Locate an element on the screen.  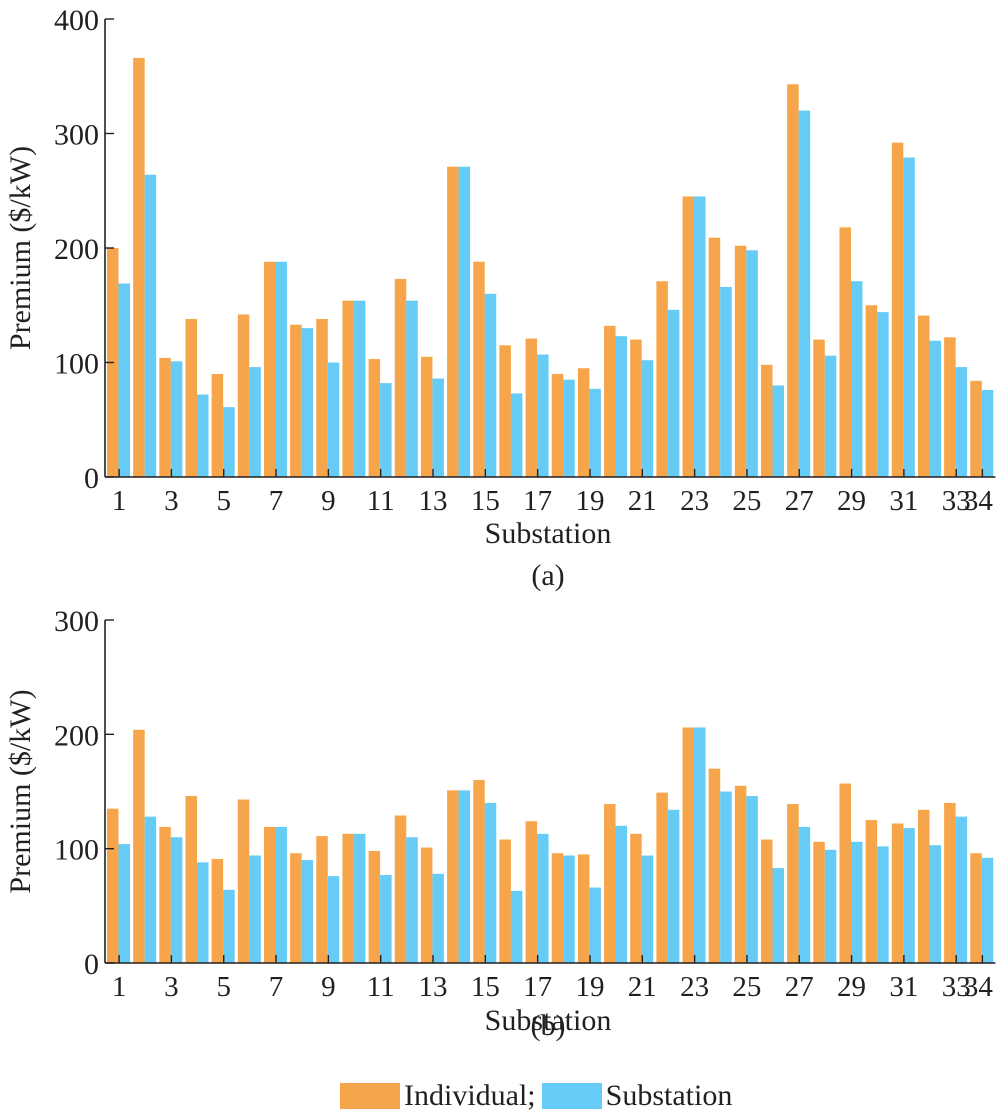
y-axis-label: Premium ($/kW) is located at coordinates (20, 791).